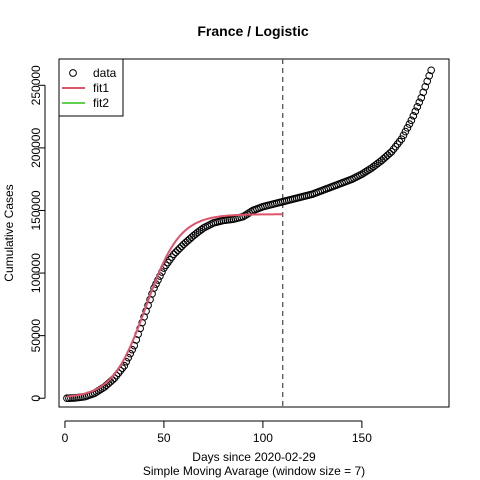  Describe the element at coordinates (101, 103) in the screenshot. I see `legend-fit2-label: fit2` at that location.